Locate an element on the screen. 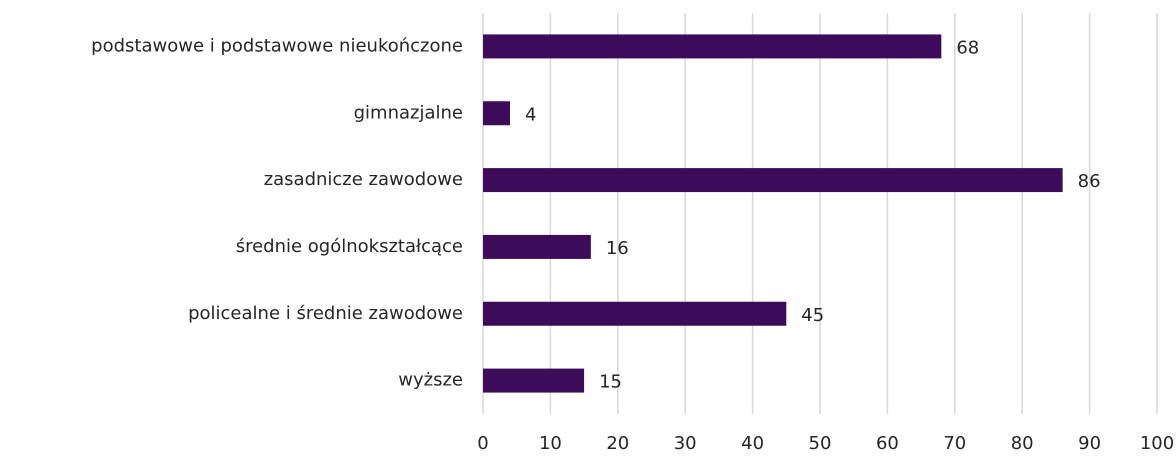 The height and width of the screenshot is (461, 1176). data-label: 45 is located at coordinates (812, 315).